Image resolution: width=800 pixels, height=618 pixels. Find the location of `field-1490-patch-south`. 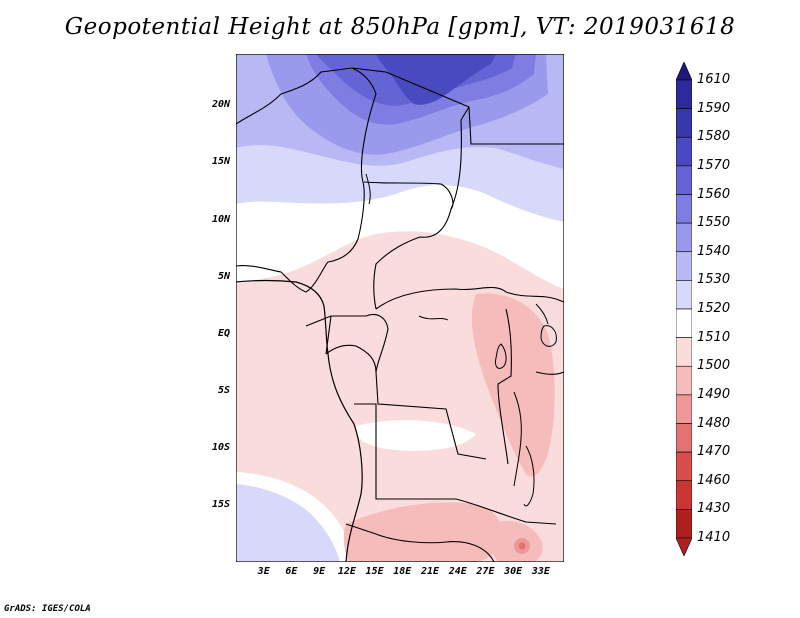

field-1490-patch-south is located at coordinates (423, 532).